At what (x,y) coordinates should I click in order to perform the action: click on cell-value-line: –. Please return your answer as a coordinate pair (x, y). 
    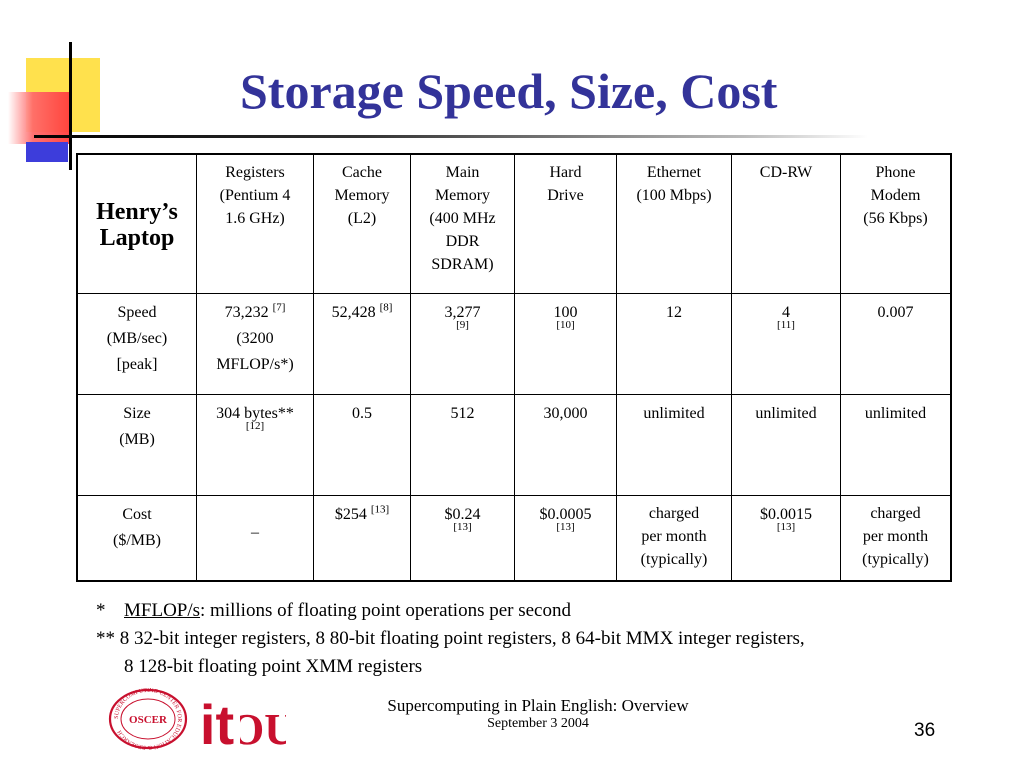
    Looking at the image, I should click on (255, 533).